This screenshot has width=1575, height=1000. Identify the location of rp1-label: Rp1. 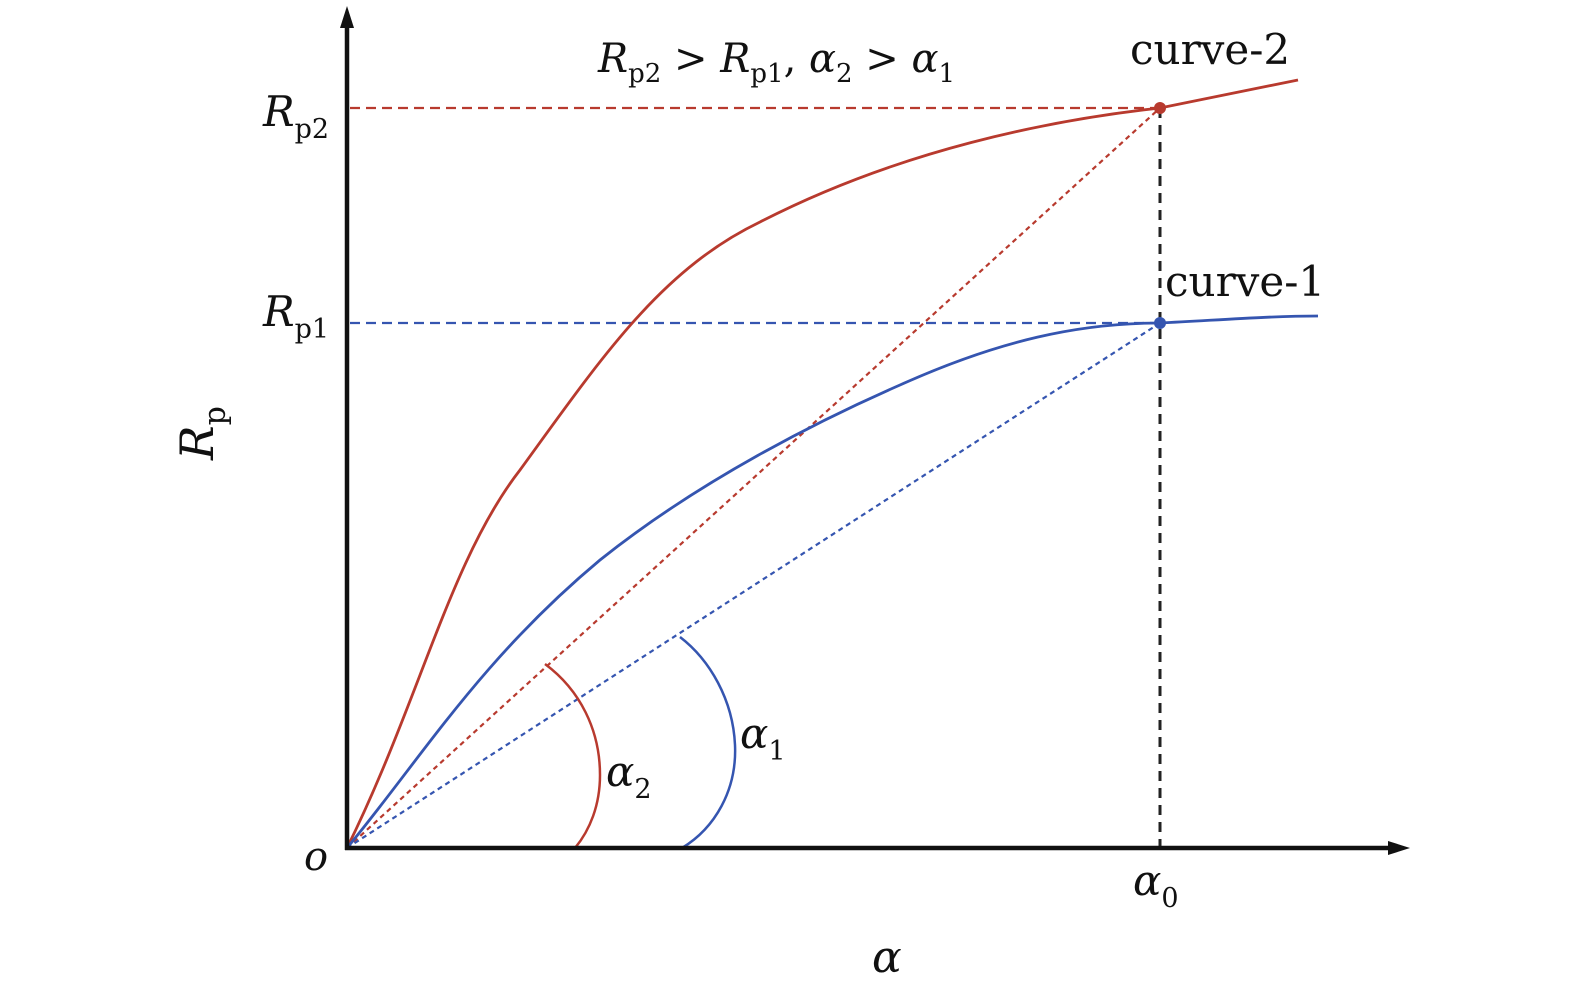
(295, 316).